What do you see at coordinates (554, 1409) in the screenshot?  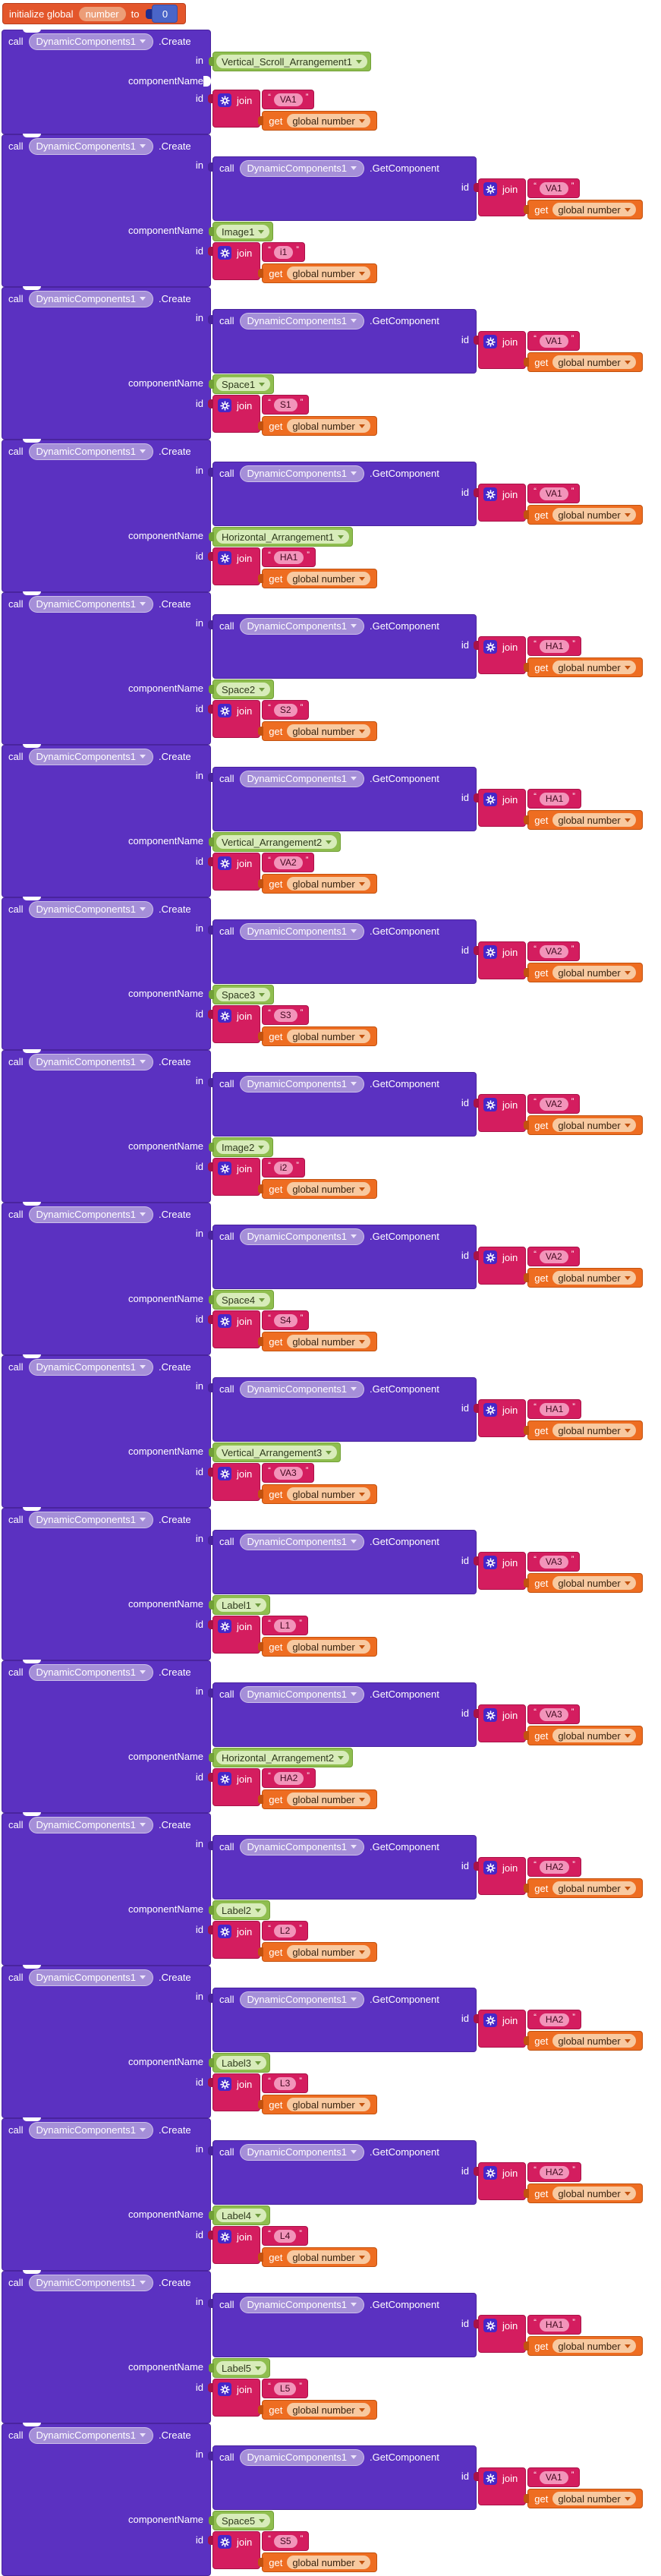 I see `string-field: HA1` at bounding box center [554, 1409].